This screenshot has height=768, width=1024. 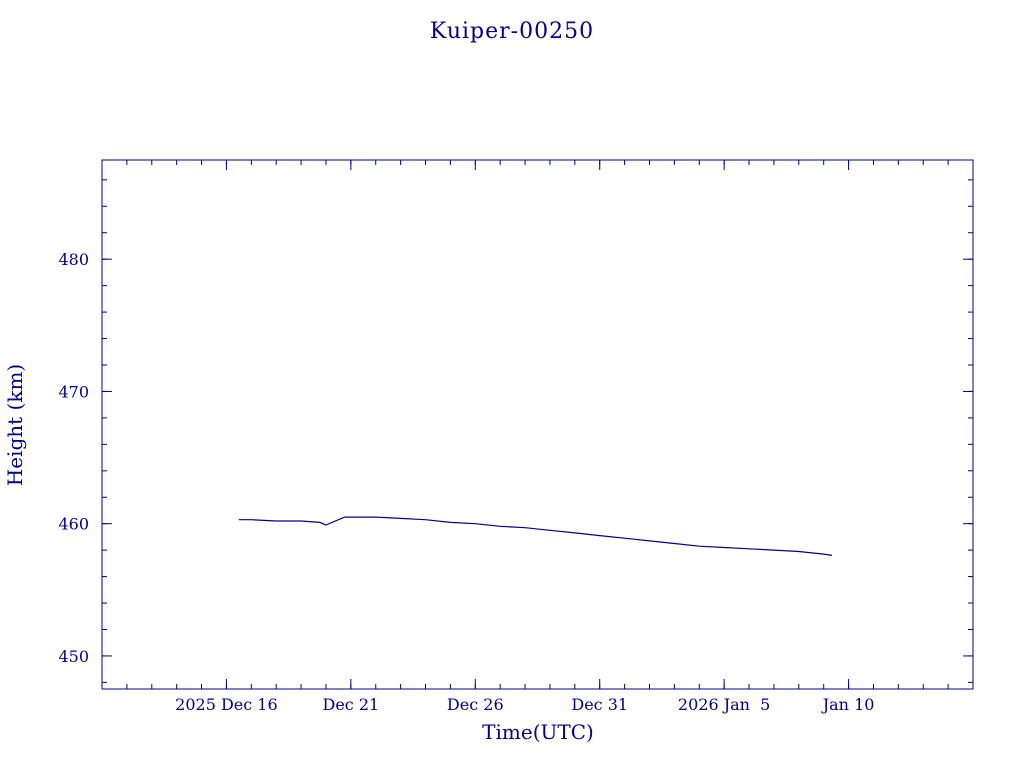 I want to click on series-line, so click(x=535, y=536).